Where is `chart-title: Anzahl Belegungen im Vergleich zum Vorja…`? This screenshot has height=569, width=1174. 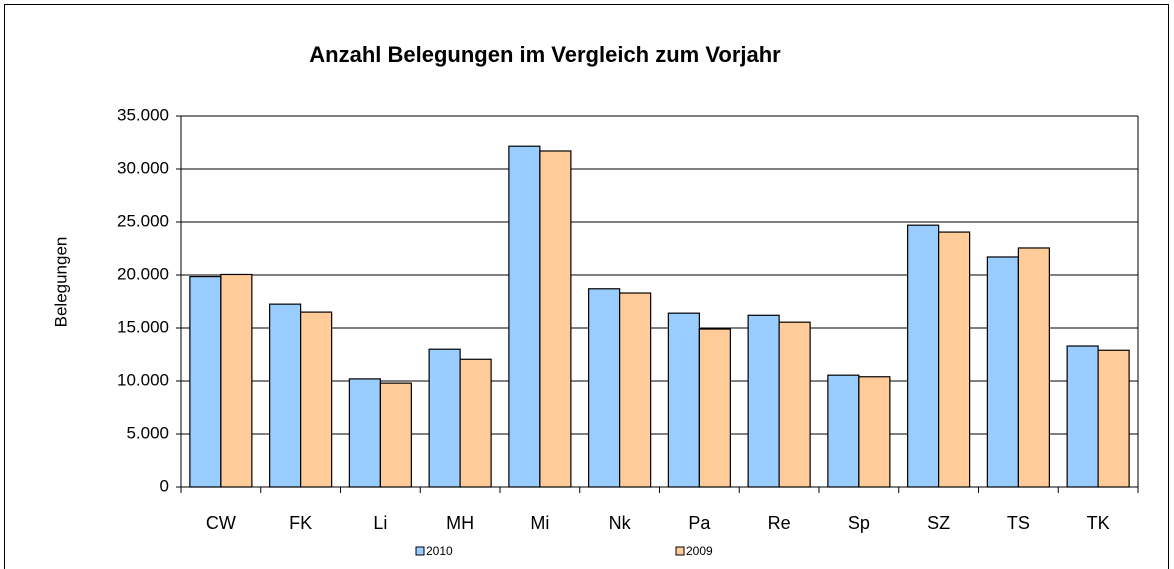 chart-title: Anzahl Belegungen im Vergleich zum Vorja… is located at coordinates (545, 54).